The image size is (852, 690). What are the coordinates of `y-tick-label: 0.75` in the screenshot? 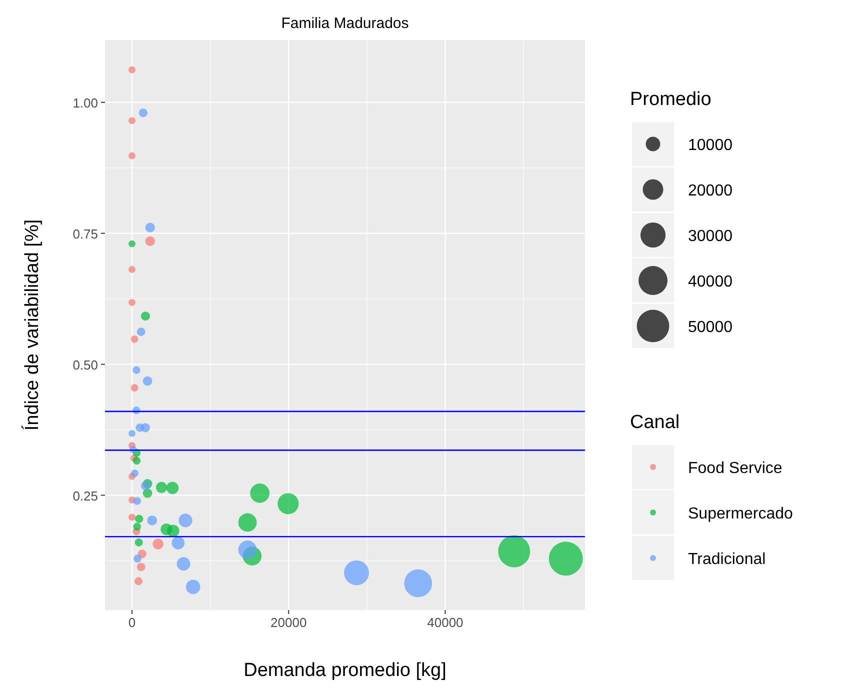 It's located at (85, 234).